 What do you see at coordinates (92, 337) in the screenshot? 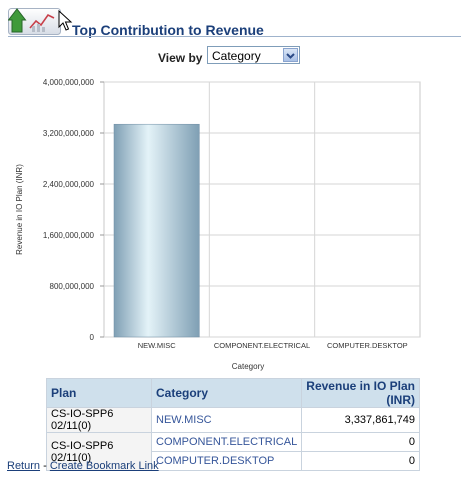
I see `y-tick-label: 0` at bounding box center [92, 337].